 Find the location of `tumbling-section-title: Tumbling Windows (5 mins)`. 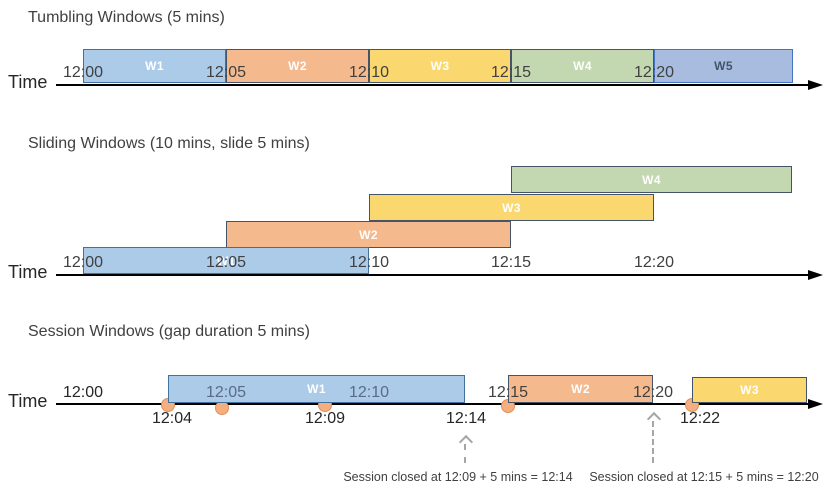

tumbling-section-title: Tumbling Windows (5 mins) is located at coordinates (126, 17).